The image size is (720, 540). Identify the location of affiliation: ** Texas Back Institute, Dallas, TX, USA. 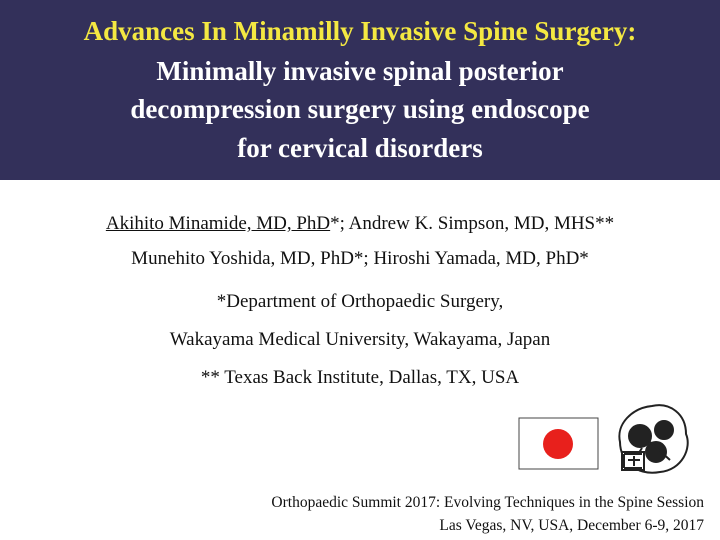
(360, 377).